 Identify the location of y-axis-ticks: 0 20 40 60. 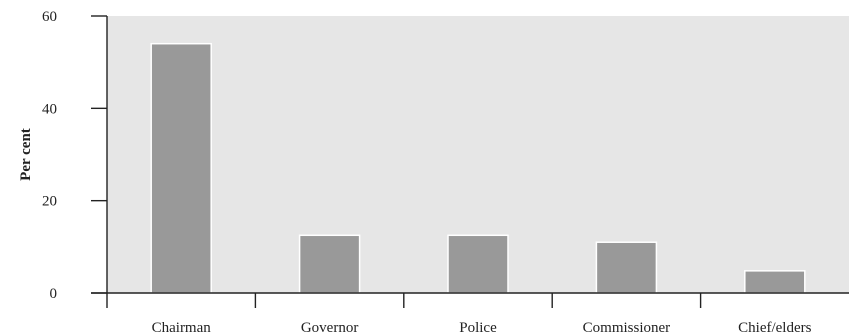
(74, 155).